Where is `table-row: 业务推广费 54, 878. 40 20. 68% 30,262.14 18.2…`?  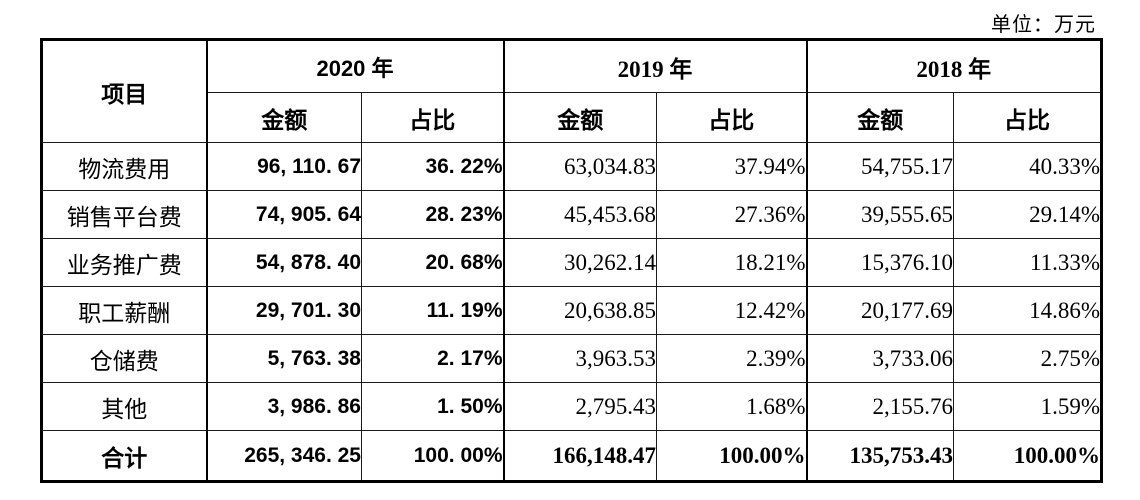 table-row: 业务推广费 54, 878. 40 20. 68% 30,262.14 18.2… is located at coordinates (571, 262).